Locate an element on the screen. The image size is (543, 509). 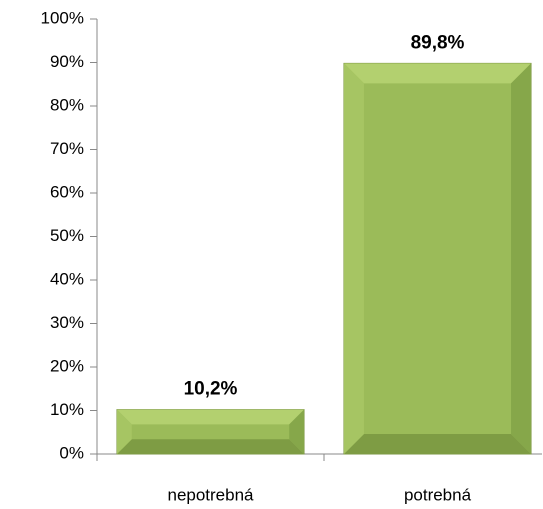
y-tick-label: 10% is located at coordinates (67, 409).